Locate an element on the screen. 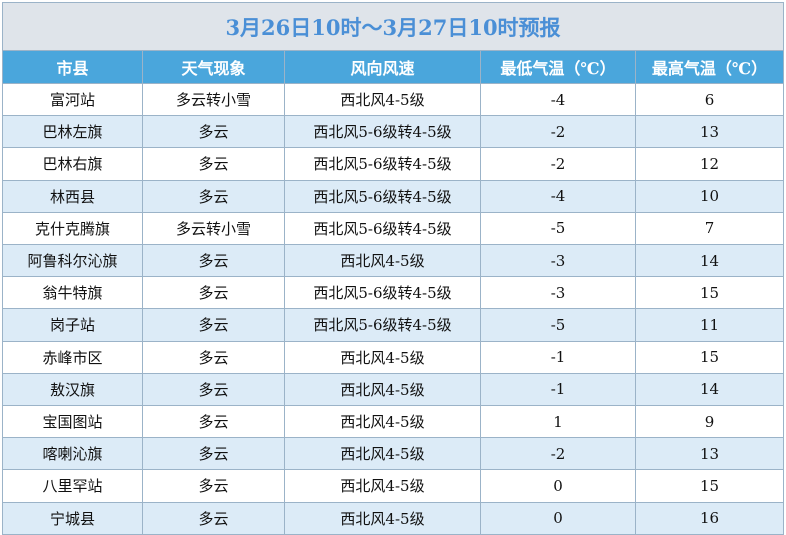 The image size is (786, 535). table-cell: 喀喇沁旗 is located at coordinates (72, 454).